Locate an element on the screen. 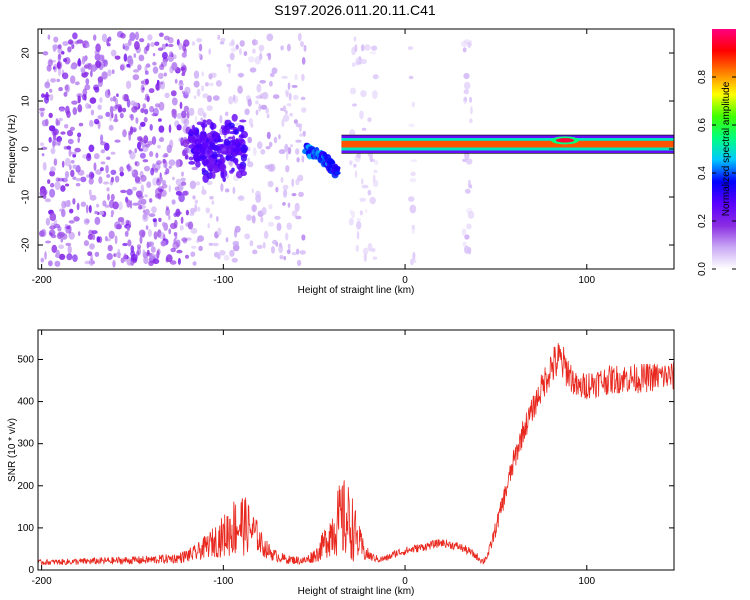 This screenshot has width=750, height=600. spectrogram-x-axis-label: Height of straight line (km) is located at coordinates (356, 290).